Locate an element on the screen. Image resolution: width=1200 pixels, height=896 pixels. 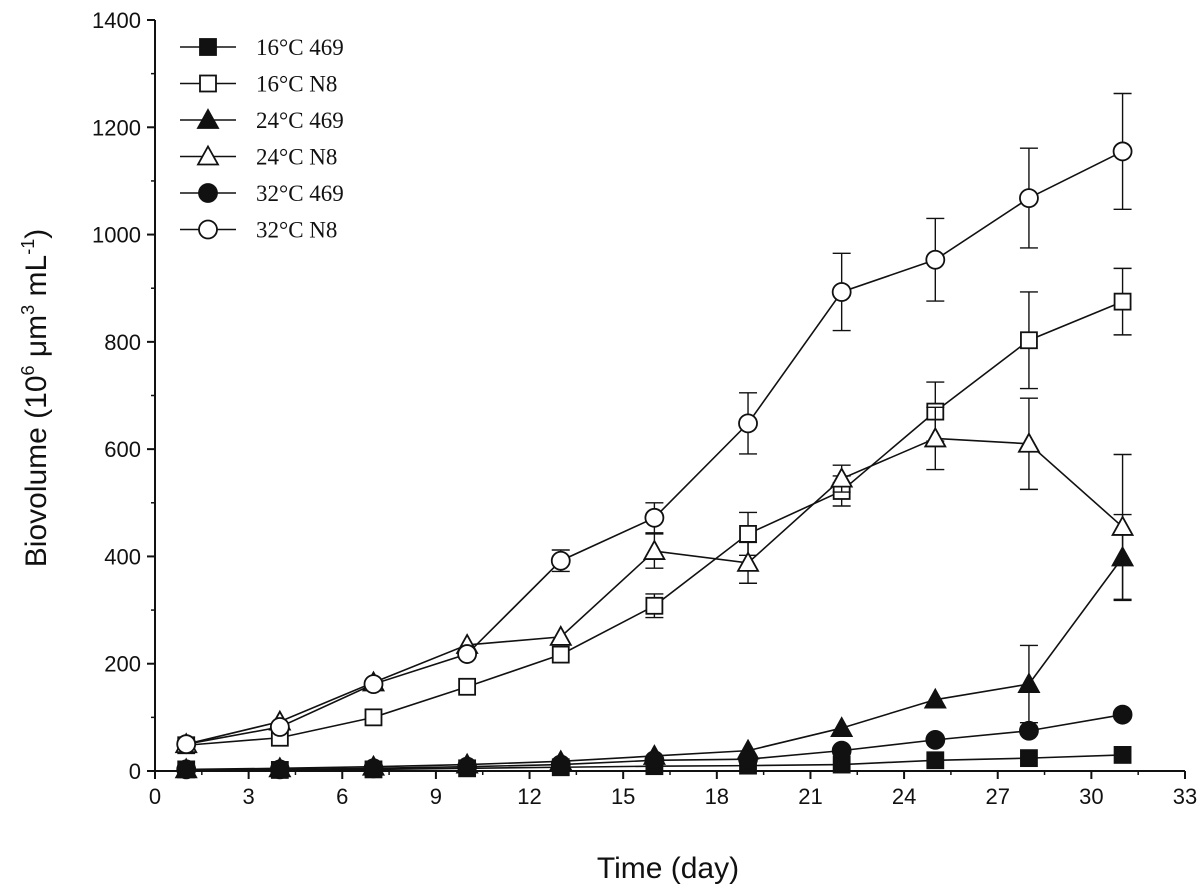
x-tick-label: 3 is located at coordinates (249, 796).